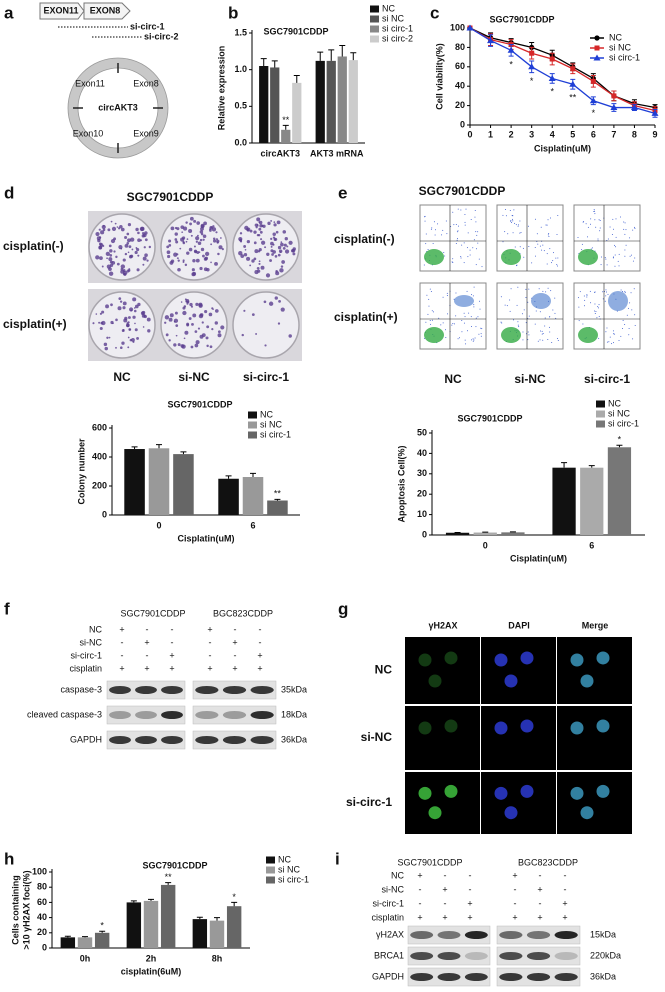  What do you see at coordinates (294, 739) in the screenshot?
I see `band-size: 36kDa` at bounding box center [294, 739].